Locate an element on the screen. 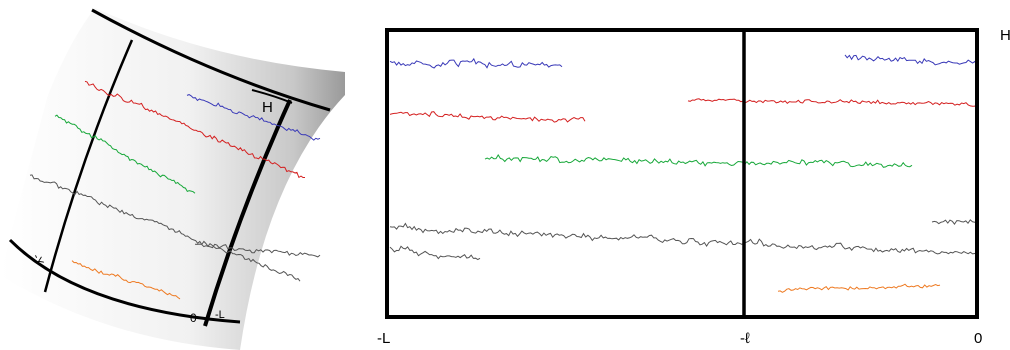 The width and height of the screenshot is (1010, 350). flat-trace-gray-edge is located at coordinates (954, 222).